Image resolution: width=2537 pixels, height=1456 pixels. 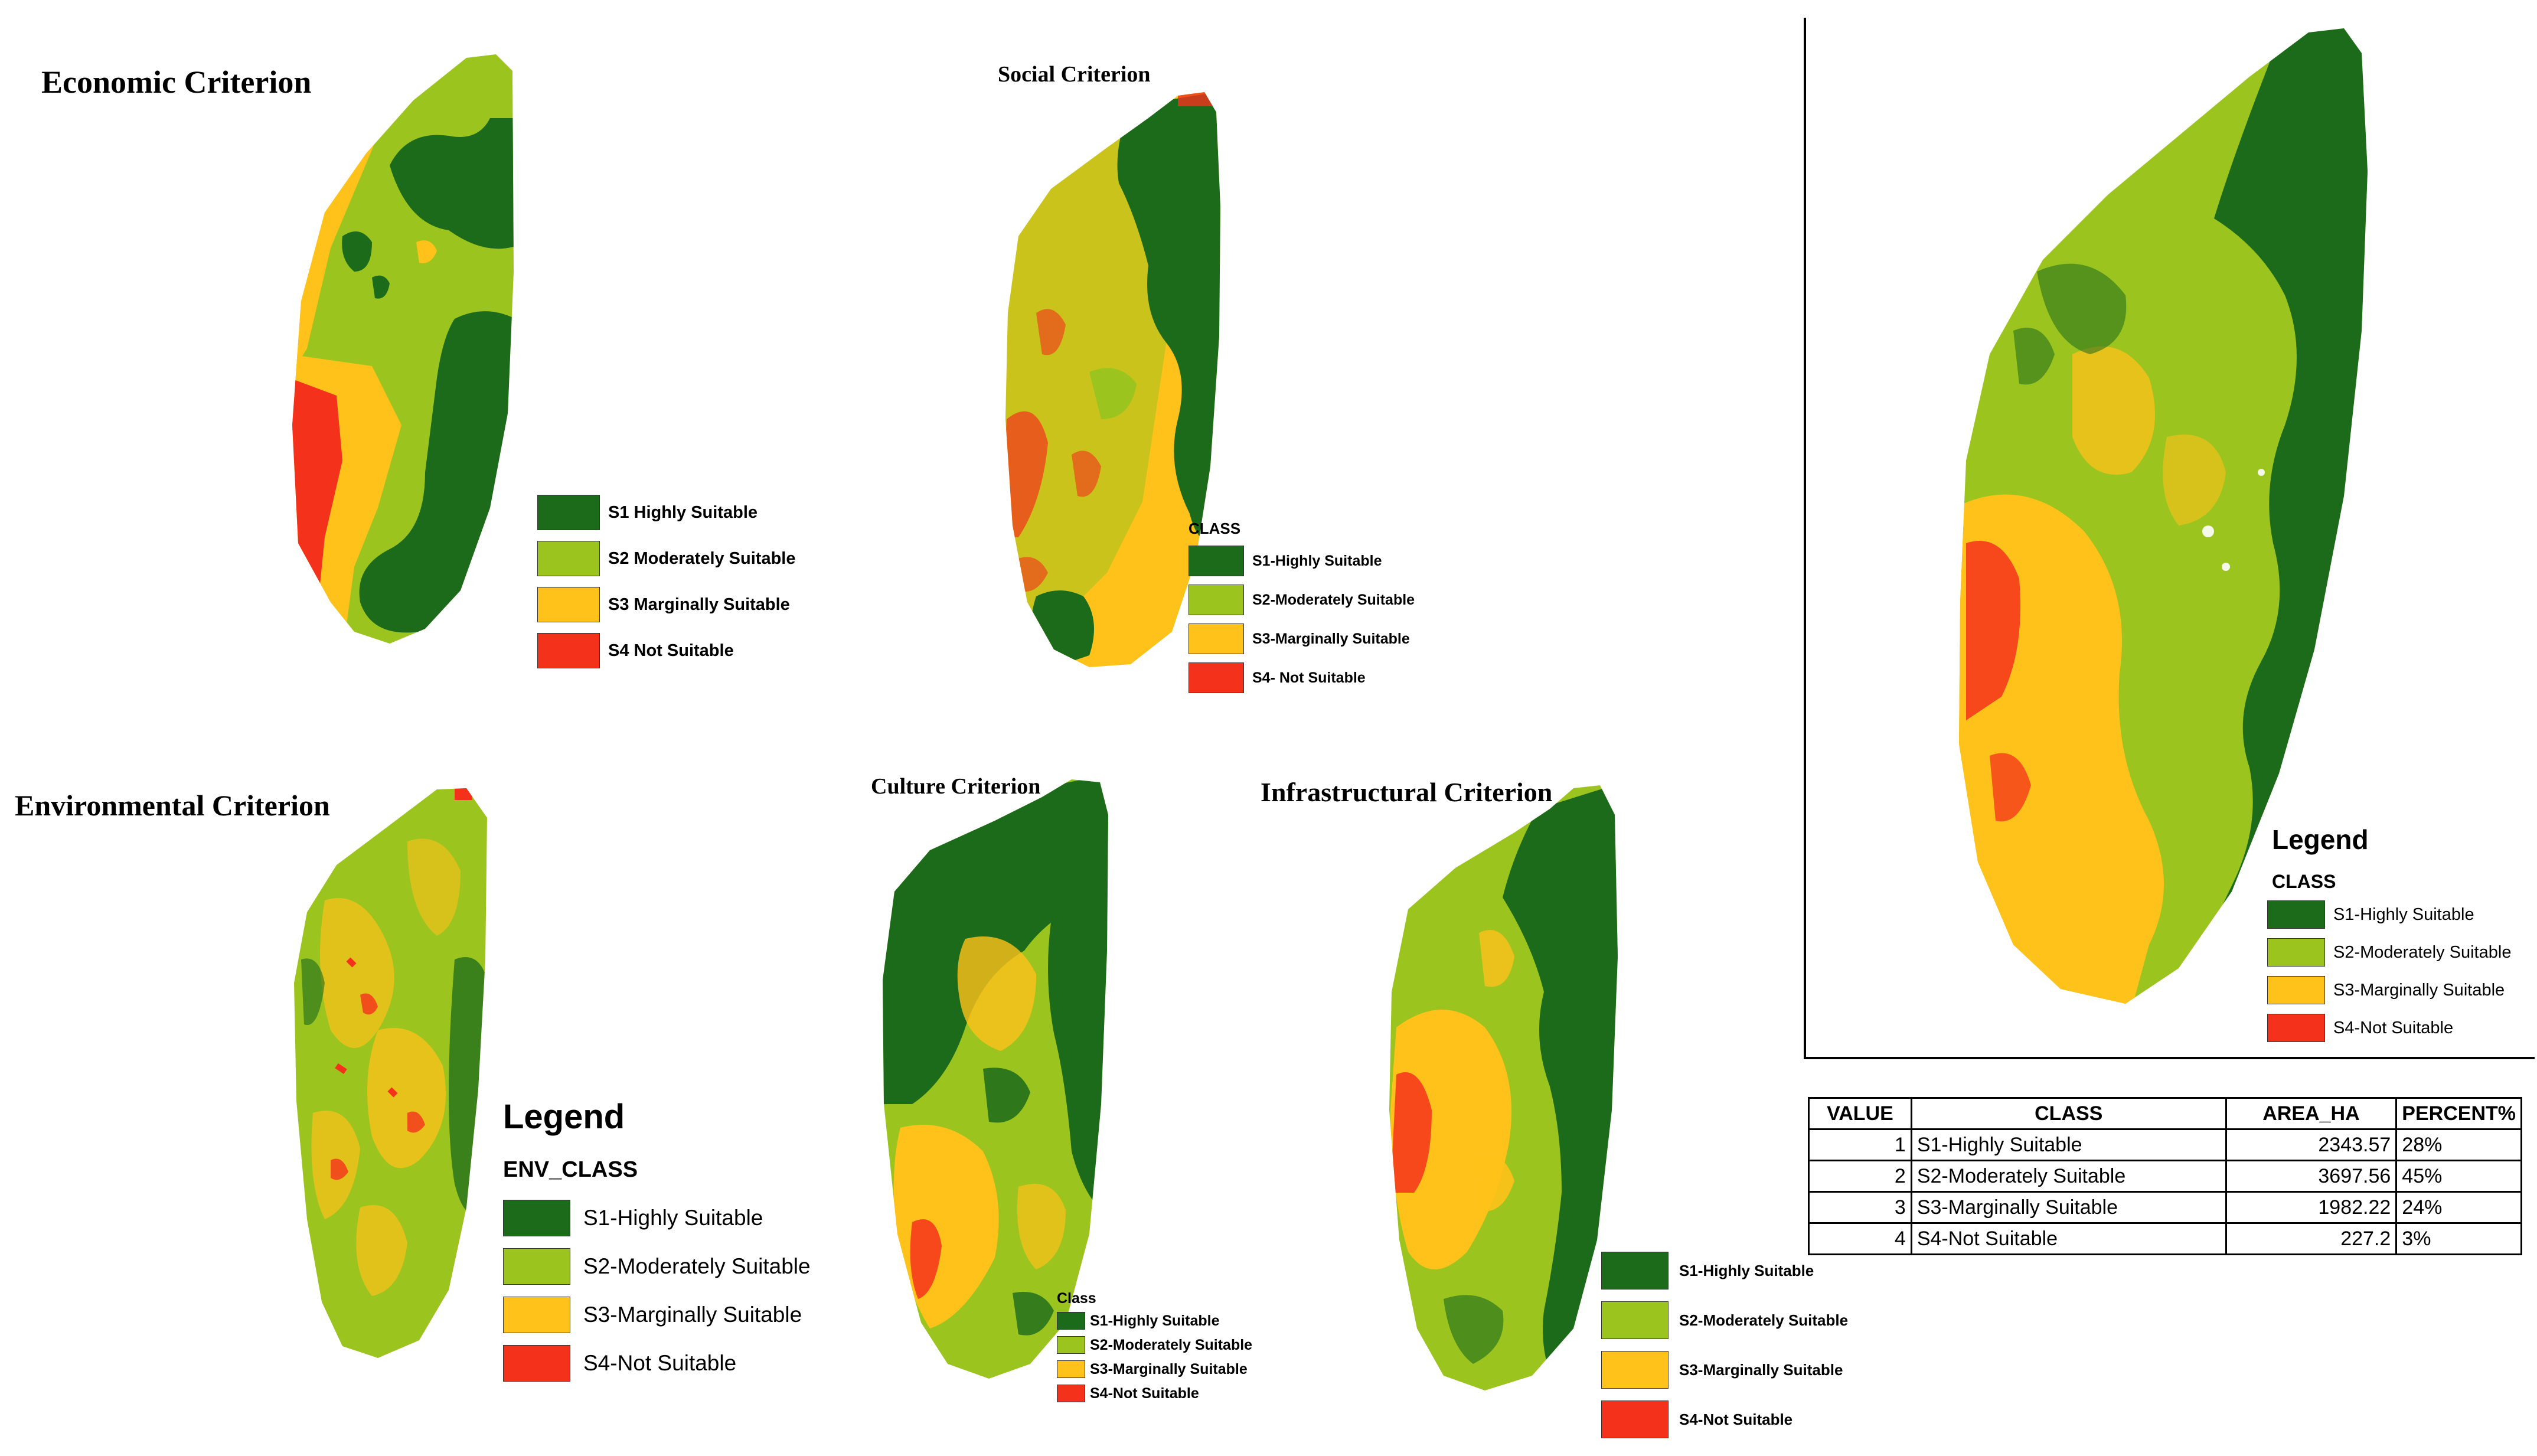 I want to click on table-row: 3 S3-Marginally Suitable 1982.22 24%, so click(x=2165, y=1207).